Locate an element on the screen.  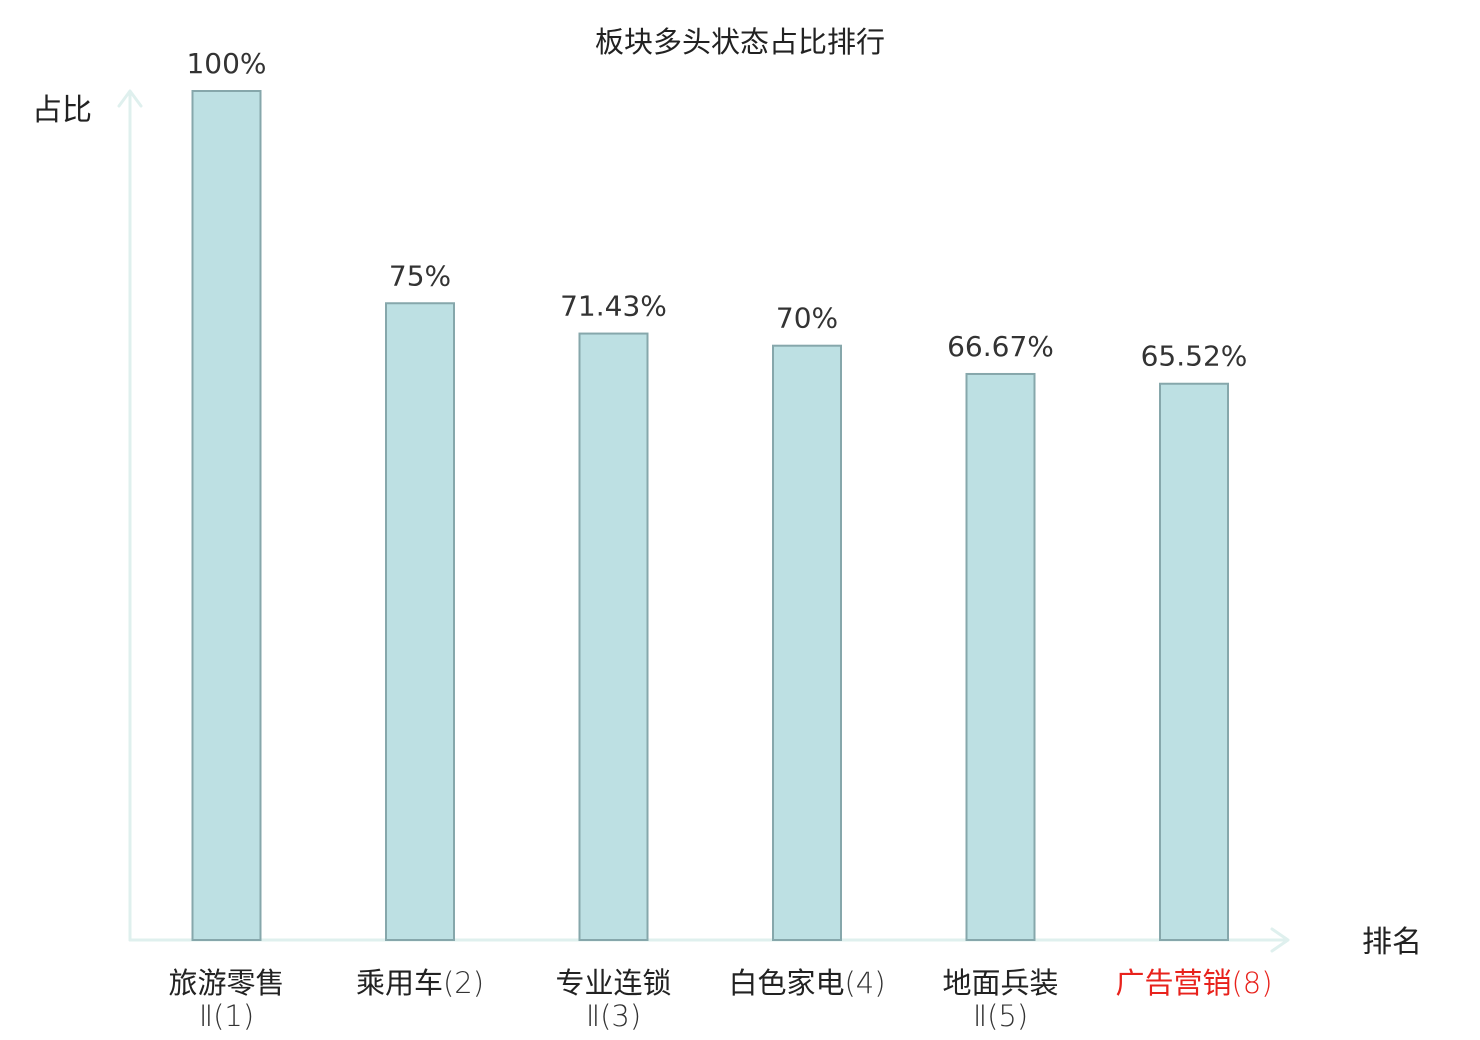
value-label: 65.52% is located at coordinates (1194, 356).